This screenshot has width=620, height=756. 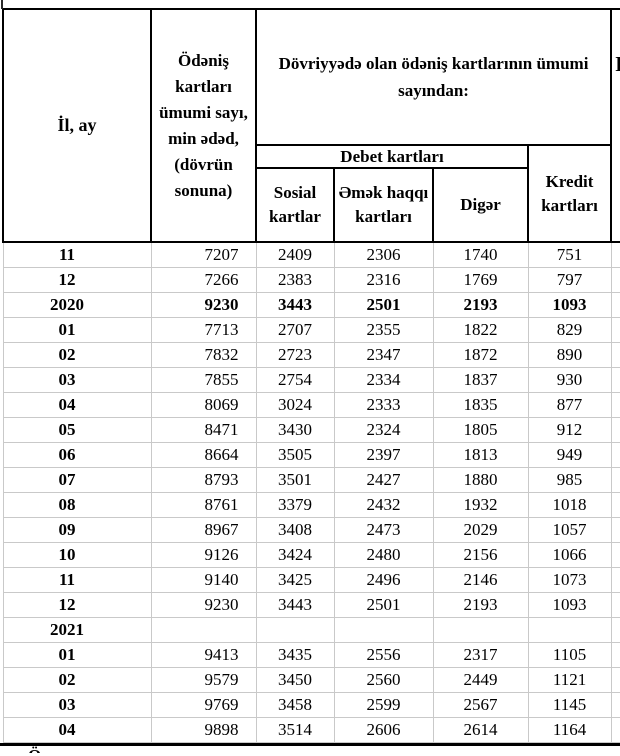 I want to click on table-cell: 2754, so click(x=295, y=380).